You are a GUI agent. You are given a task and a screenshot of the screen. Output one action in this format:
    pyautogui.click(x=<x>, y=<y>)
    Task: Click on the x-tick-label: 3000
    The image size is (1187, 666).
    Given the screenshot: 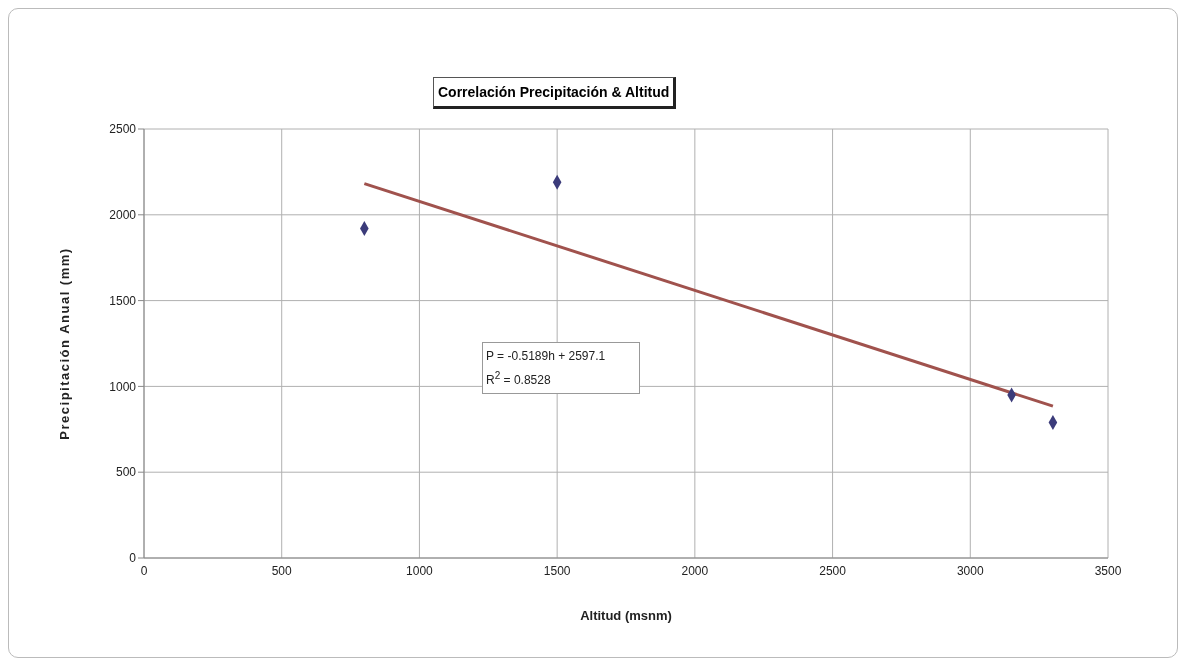 What is the action you would take?
    pyautogui.click(x=970, y=570)
    